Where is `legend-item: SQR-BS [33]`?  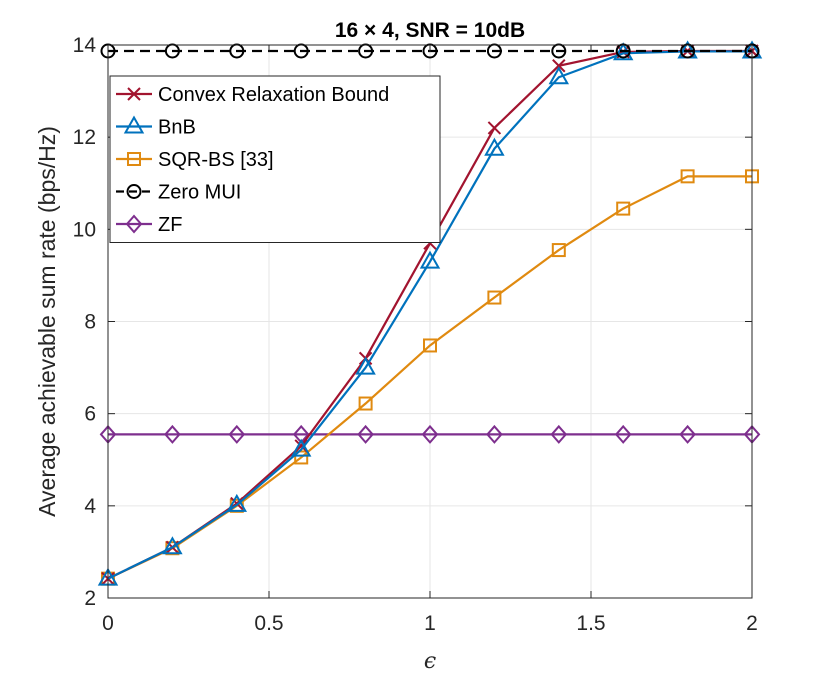
legend-item: SQR-BS [33] is located at coordinates (195, 160).